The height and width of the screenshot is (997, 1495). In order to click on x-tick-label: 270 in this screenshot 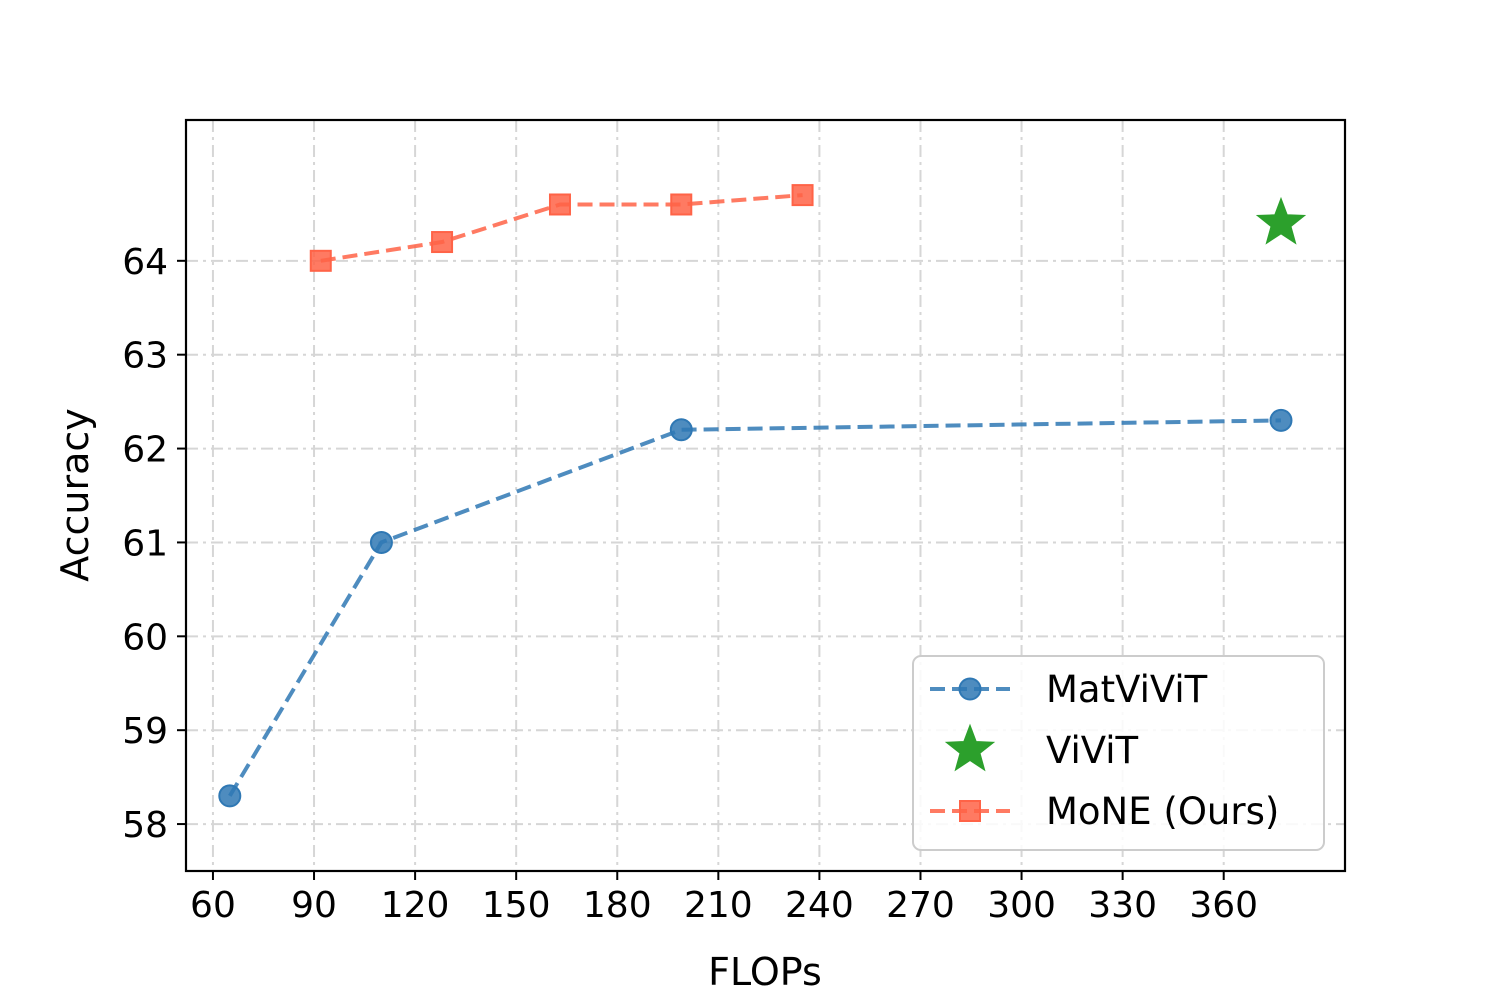, I will do `click(920, 905)`.